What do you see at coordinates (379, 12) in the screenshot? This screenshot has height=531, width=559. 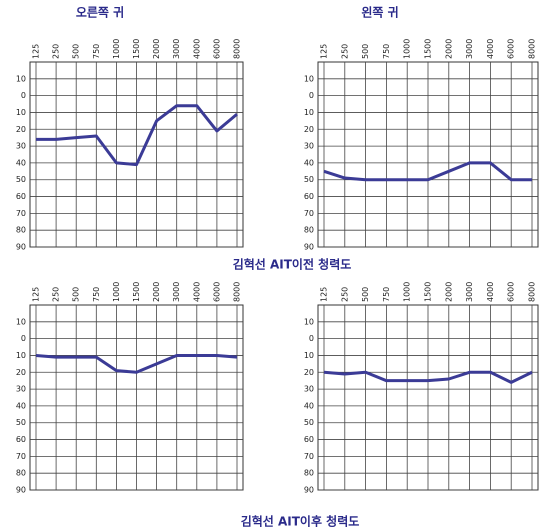 I see `ear-label: 왼쪽 귀` at bounding box center [379, 12].